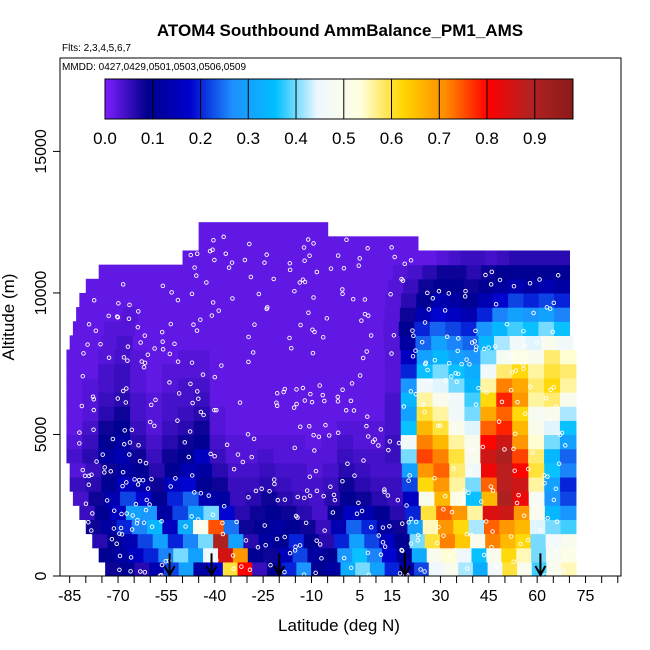  What do you see at coordinates (405, 571) in the screenshot?
I see `profile-marker-arrow` at bounding box center [405, 571].